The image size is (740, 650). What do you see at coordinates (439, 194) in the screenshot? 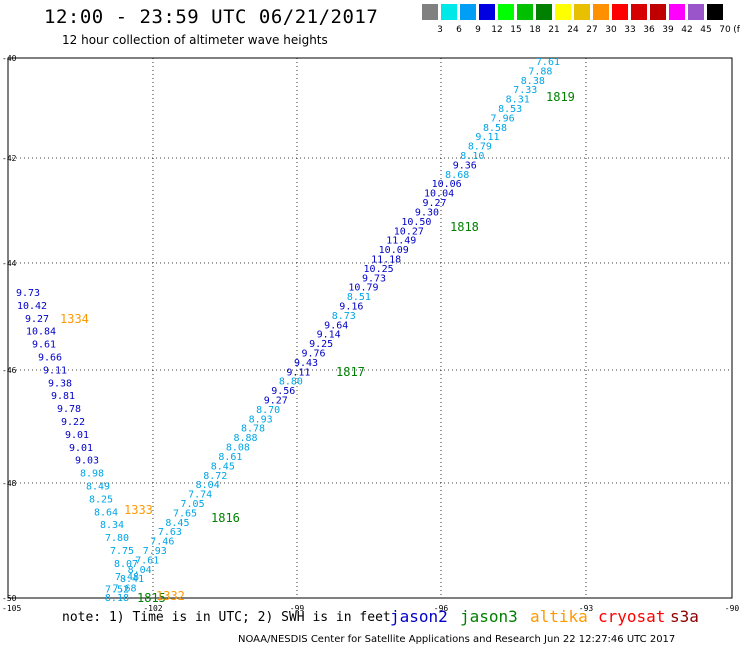
I see `swh-value: 10.04` at bounding box center [439, 194].